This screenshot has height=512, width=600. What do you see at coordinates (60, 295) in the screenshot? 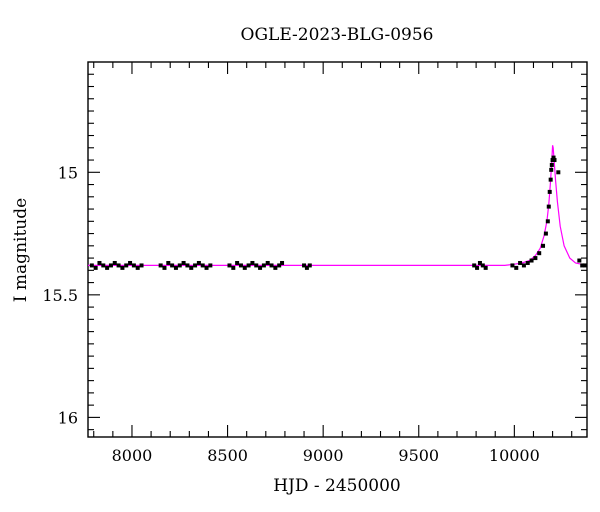
I see `y-tick-label: 15.5` at bounding box center [60, 295].